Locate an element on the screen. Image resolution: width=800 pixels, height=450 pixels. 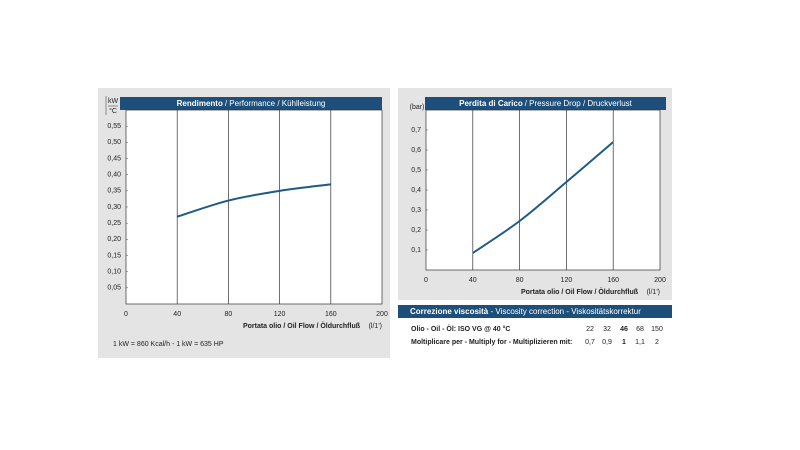
table-cell: 22 is located at coordinates (590, 329).